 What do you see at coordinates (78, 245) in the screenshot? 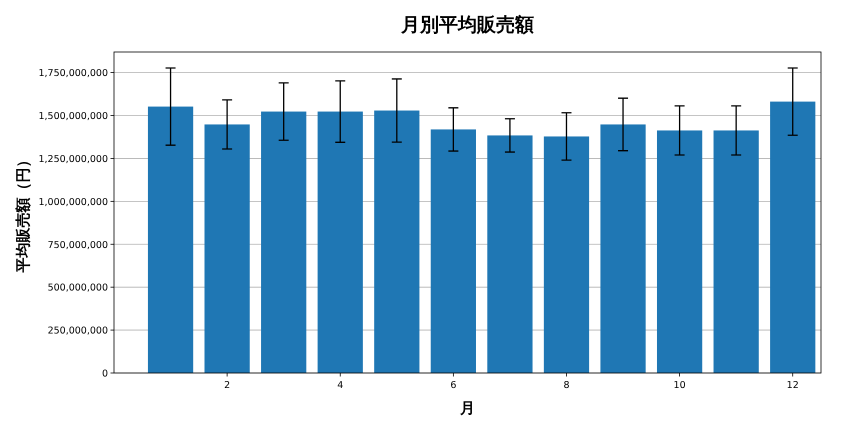
I see `y-tick-label: 750,000,000` at bounding box center [78, 245].